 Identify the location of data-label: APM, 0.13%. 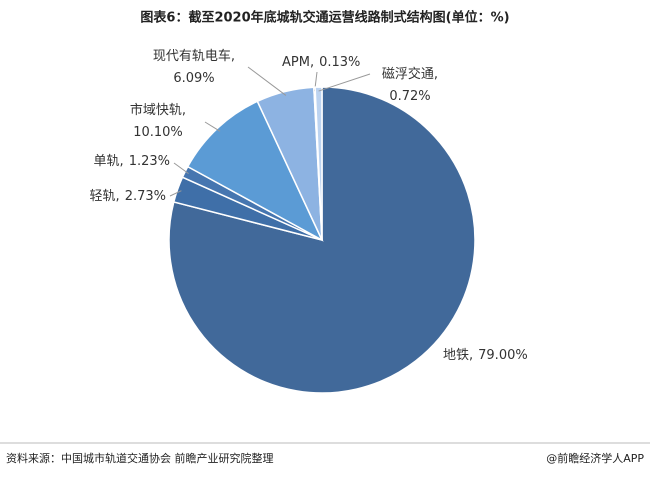
(321, 62).